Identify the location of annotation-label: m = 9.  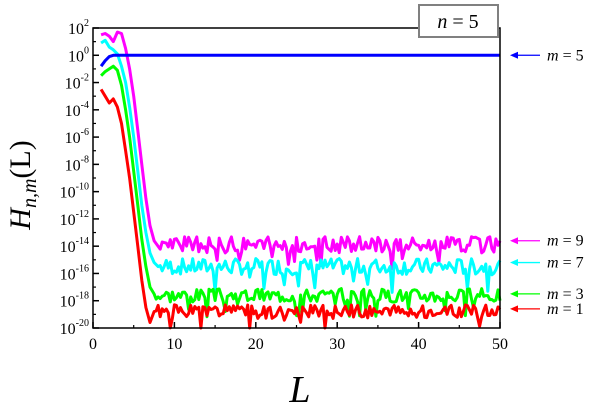
(565, 241).